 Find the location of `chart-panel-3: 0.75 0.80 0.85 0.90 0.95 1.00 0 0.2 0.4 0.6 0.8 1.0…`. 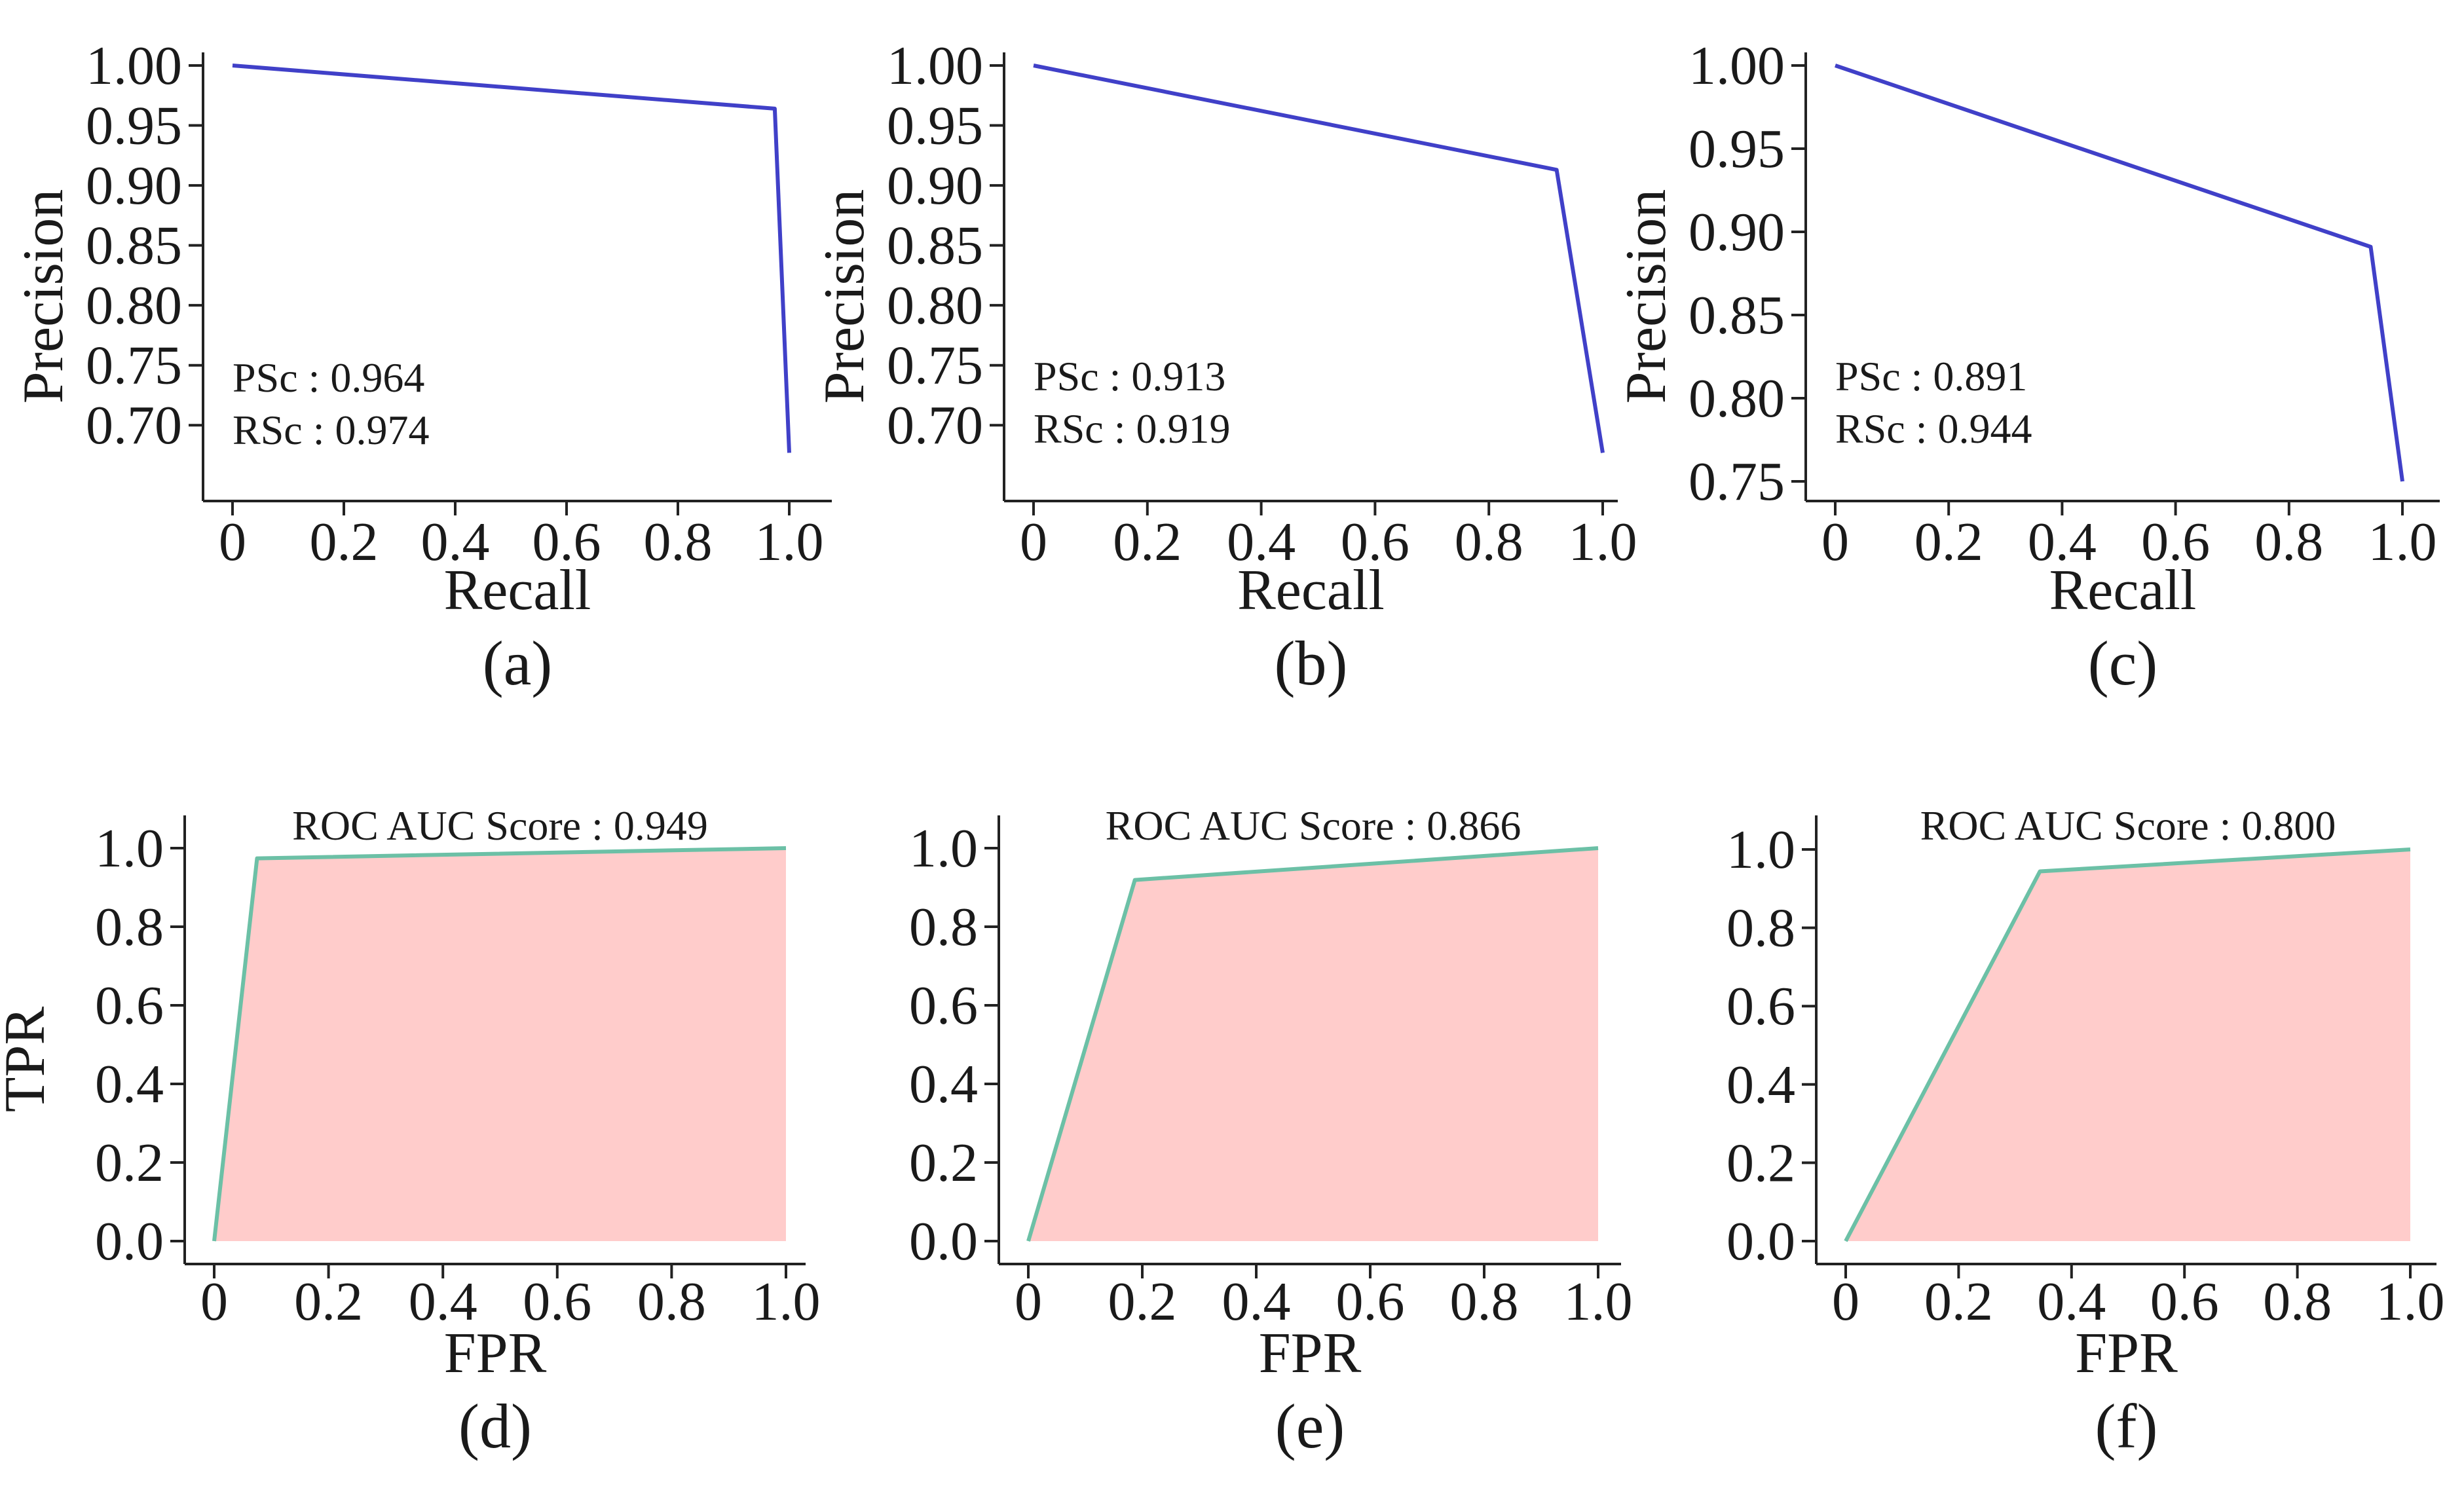

chart-panel-3: 0.75 0.80 0.85 0.90 0.95 1.00 0 0.2 0.4 0.6 0.8 1.0… is located at coordinates (2027, 366).